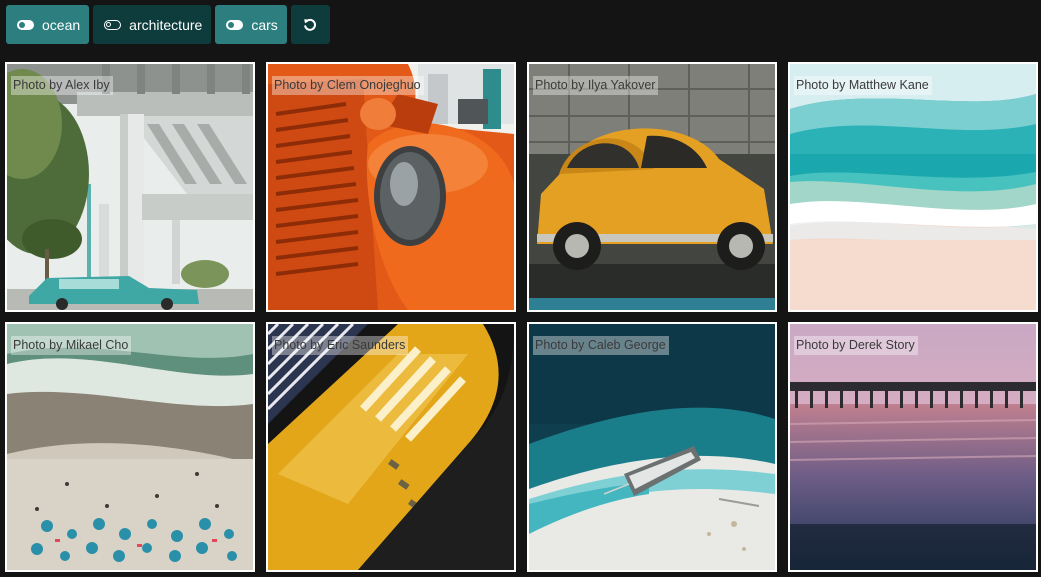 The width and height of the screenshot is (1041, 577). I want to click on photo-card: Photo by Clem Onojeghuo, so click(391, 187).